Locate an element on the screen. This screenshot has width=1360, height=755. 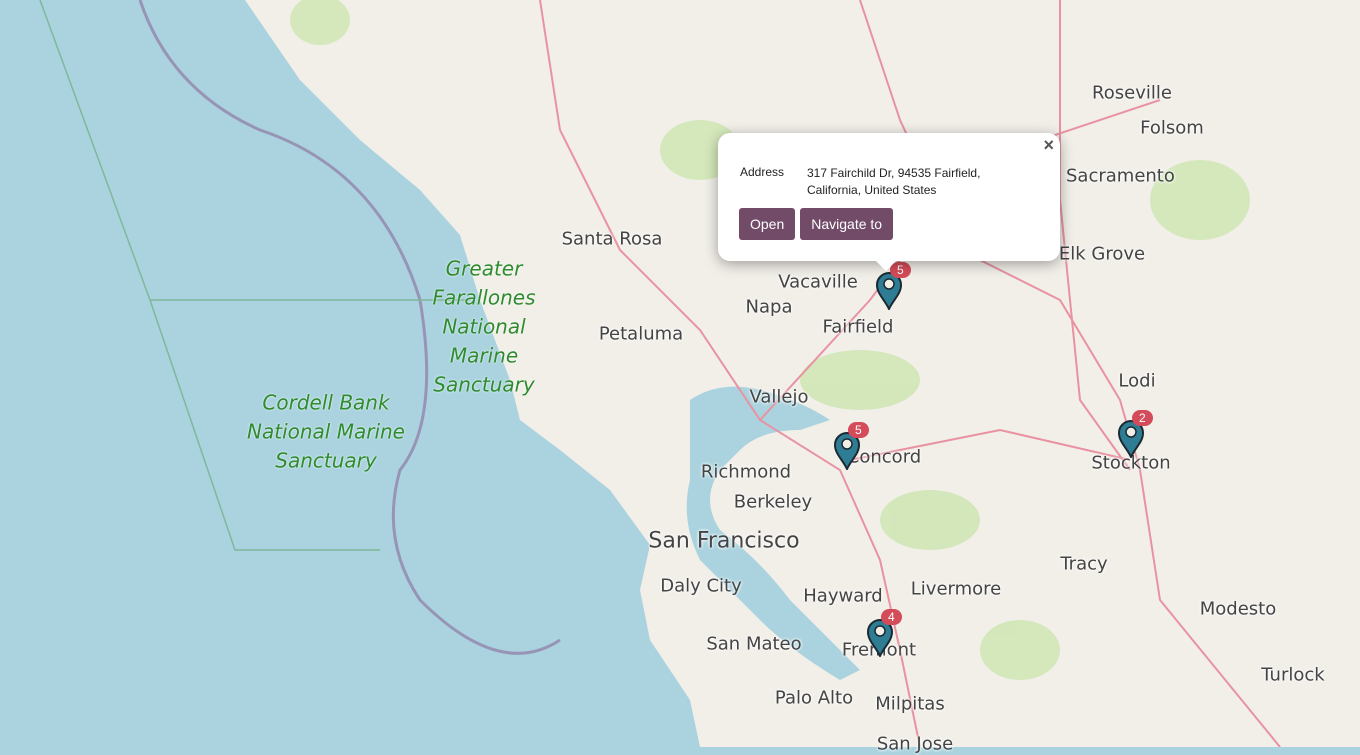
city-label: Hayward is located at coordinates (843, 596).